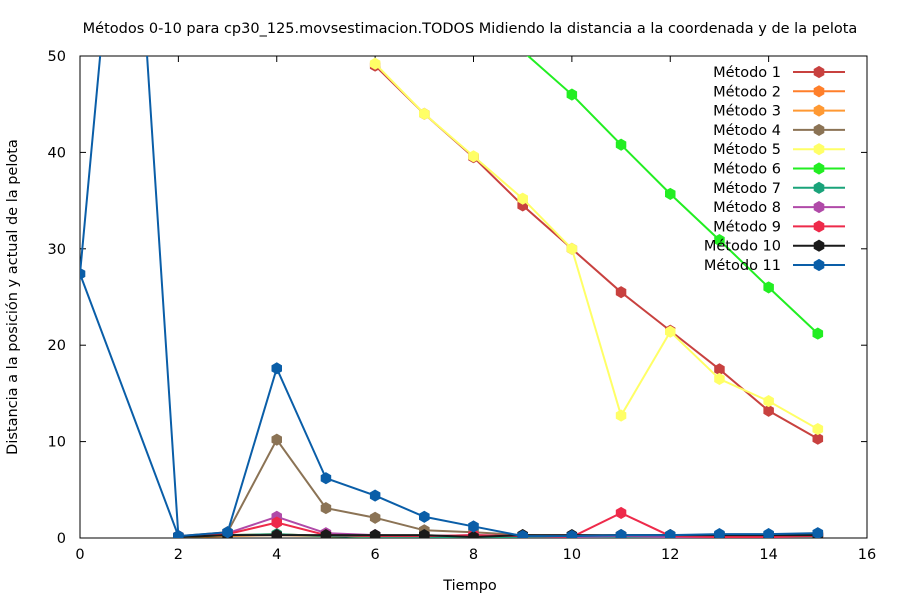  What do you see at coordinates (670, 555) in the screenshot?
I see `x-tick-label: 12` at bounding box center [670, 555].